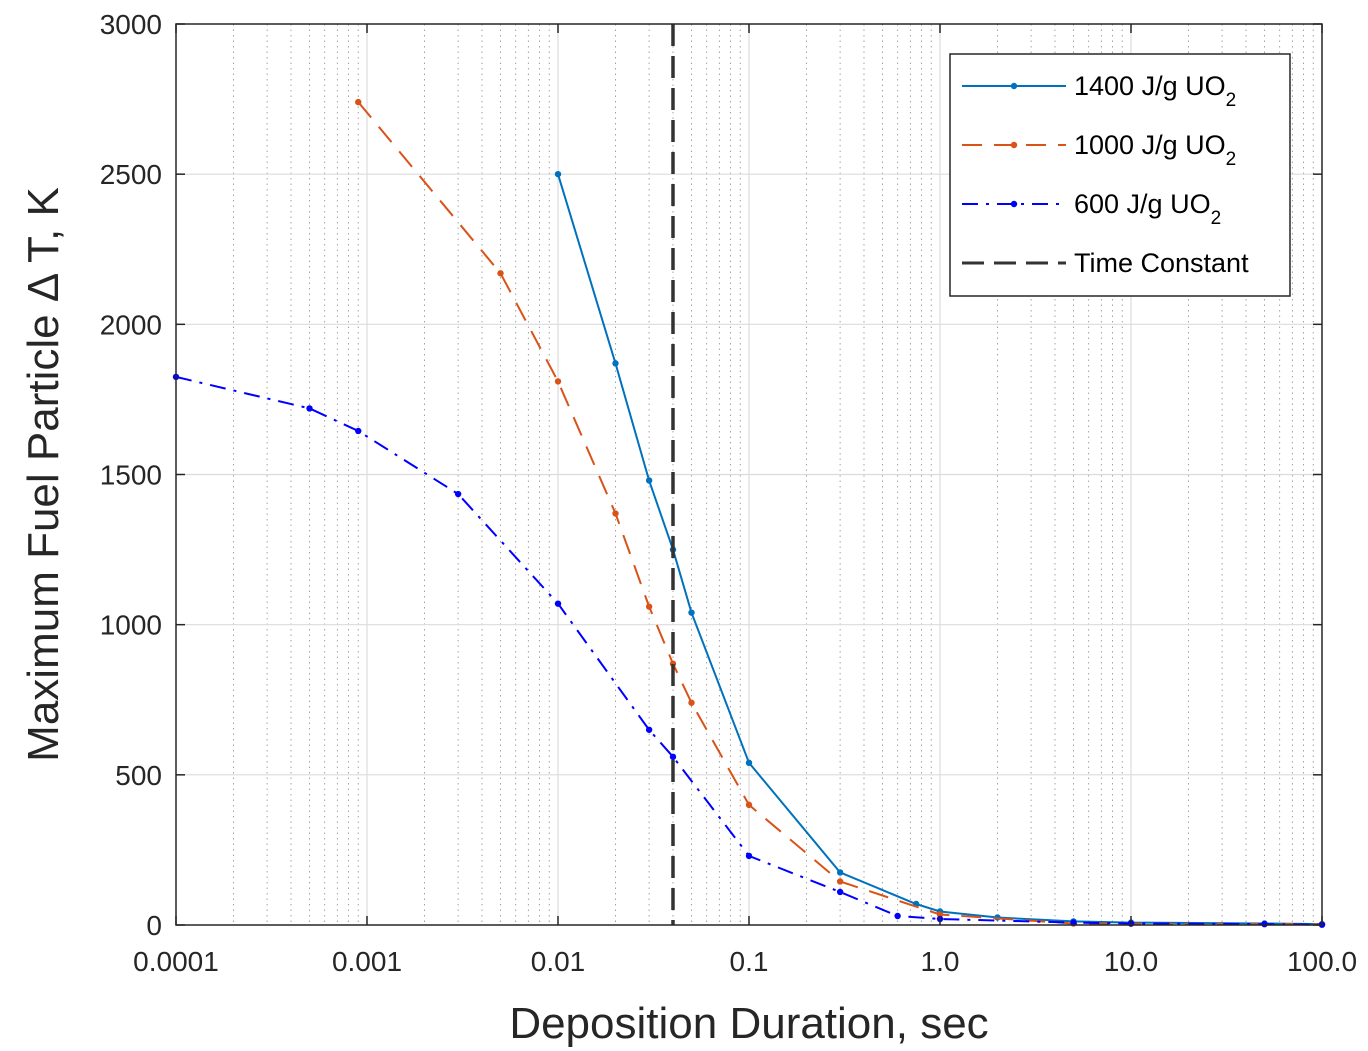 The width and height of the screenshot is (1368, 1051). I want to click on x-tick-label: 1.0, so click(940, 961).